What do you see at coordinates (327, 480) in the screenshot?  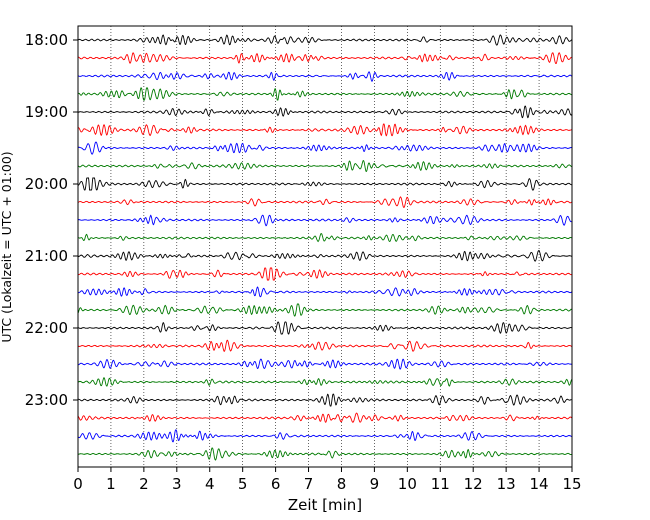 I see `x-axis-ticks: 0 1 2 3 4 5 6 7 8 9 10 11 12 13 14 15` at bounding box center [327, 480].